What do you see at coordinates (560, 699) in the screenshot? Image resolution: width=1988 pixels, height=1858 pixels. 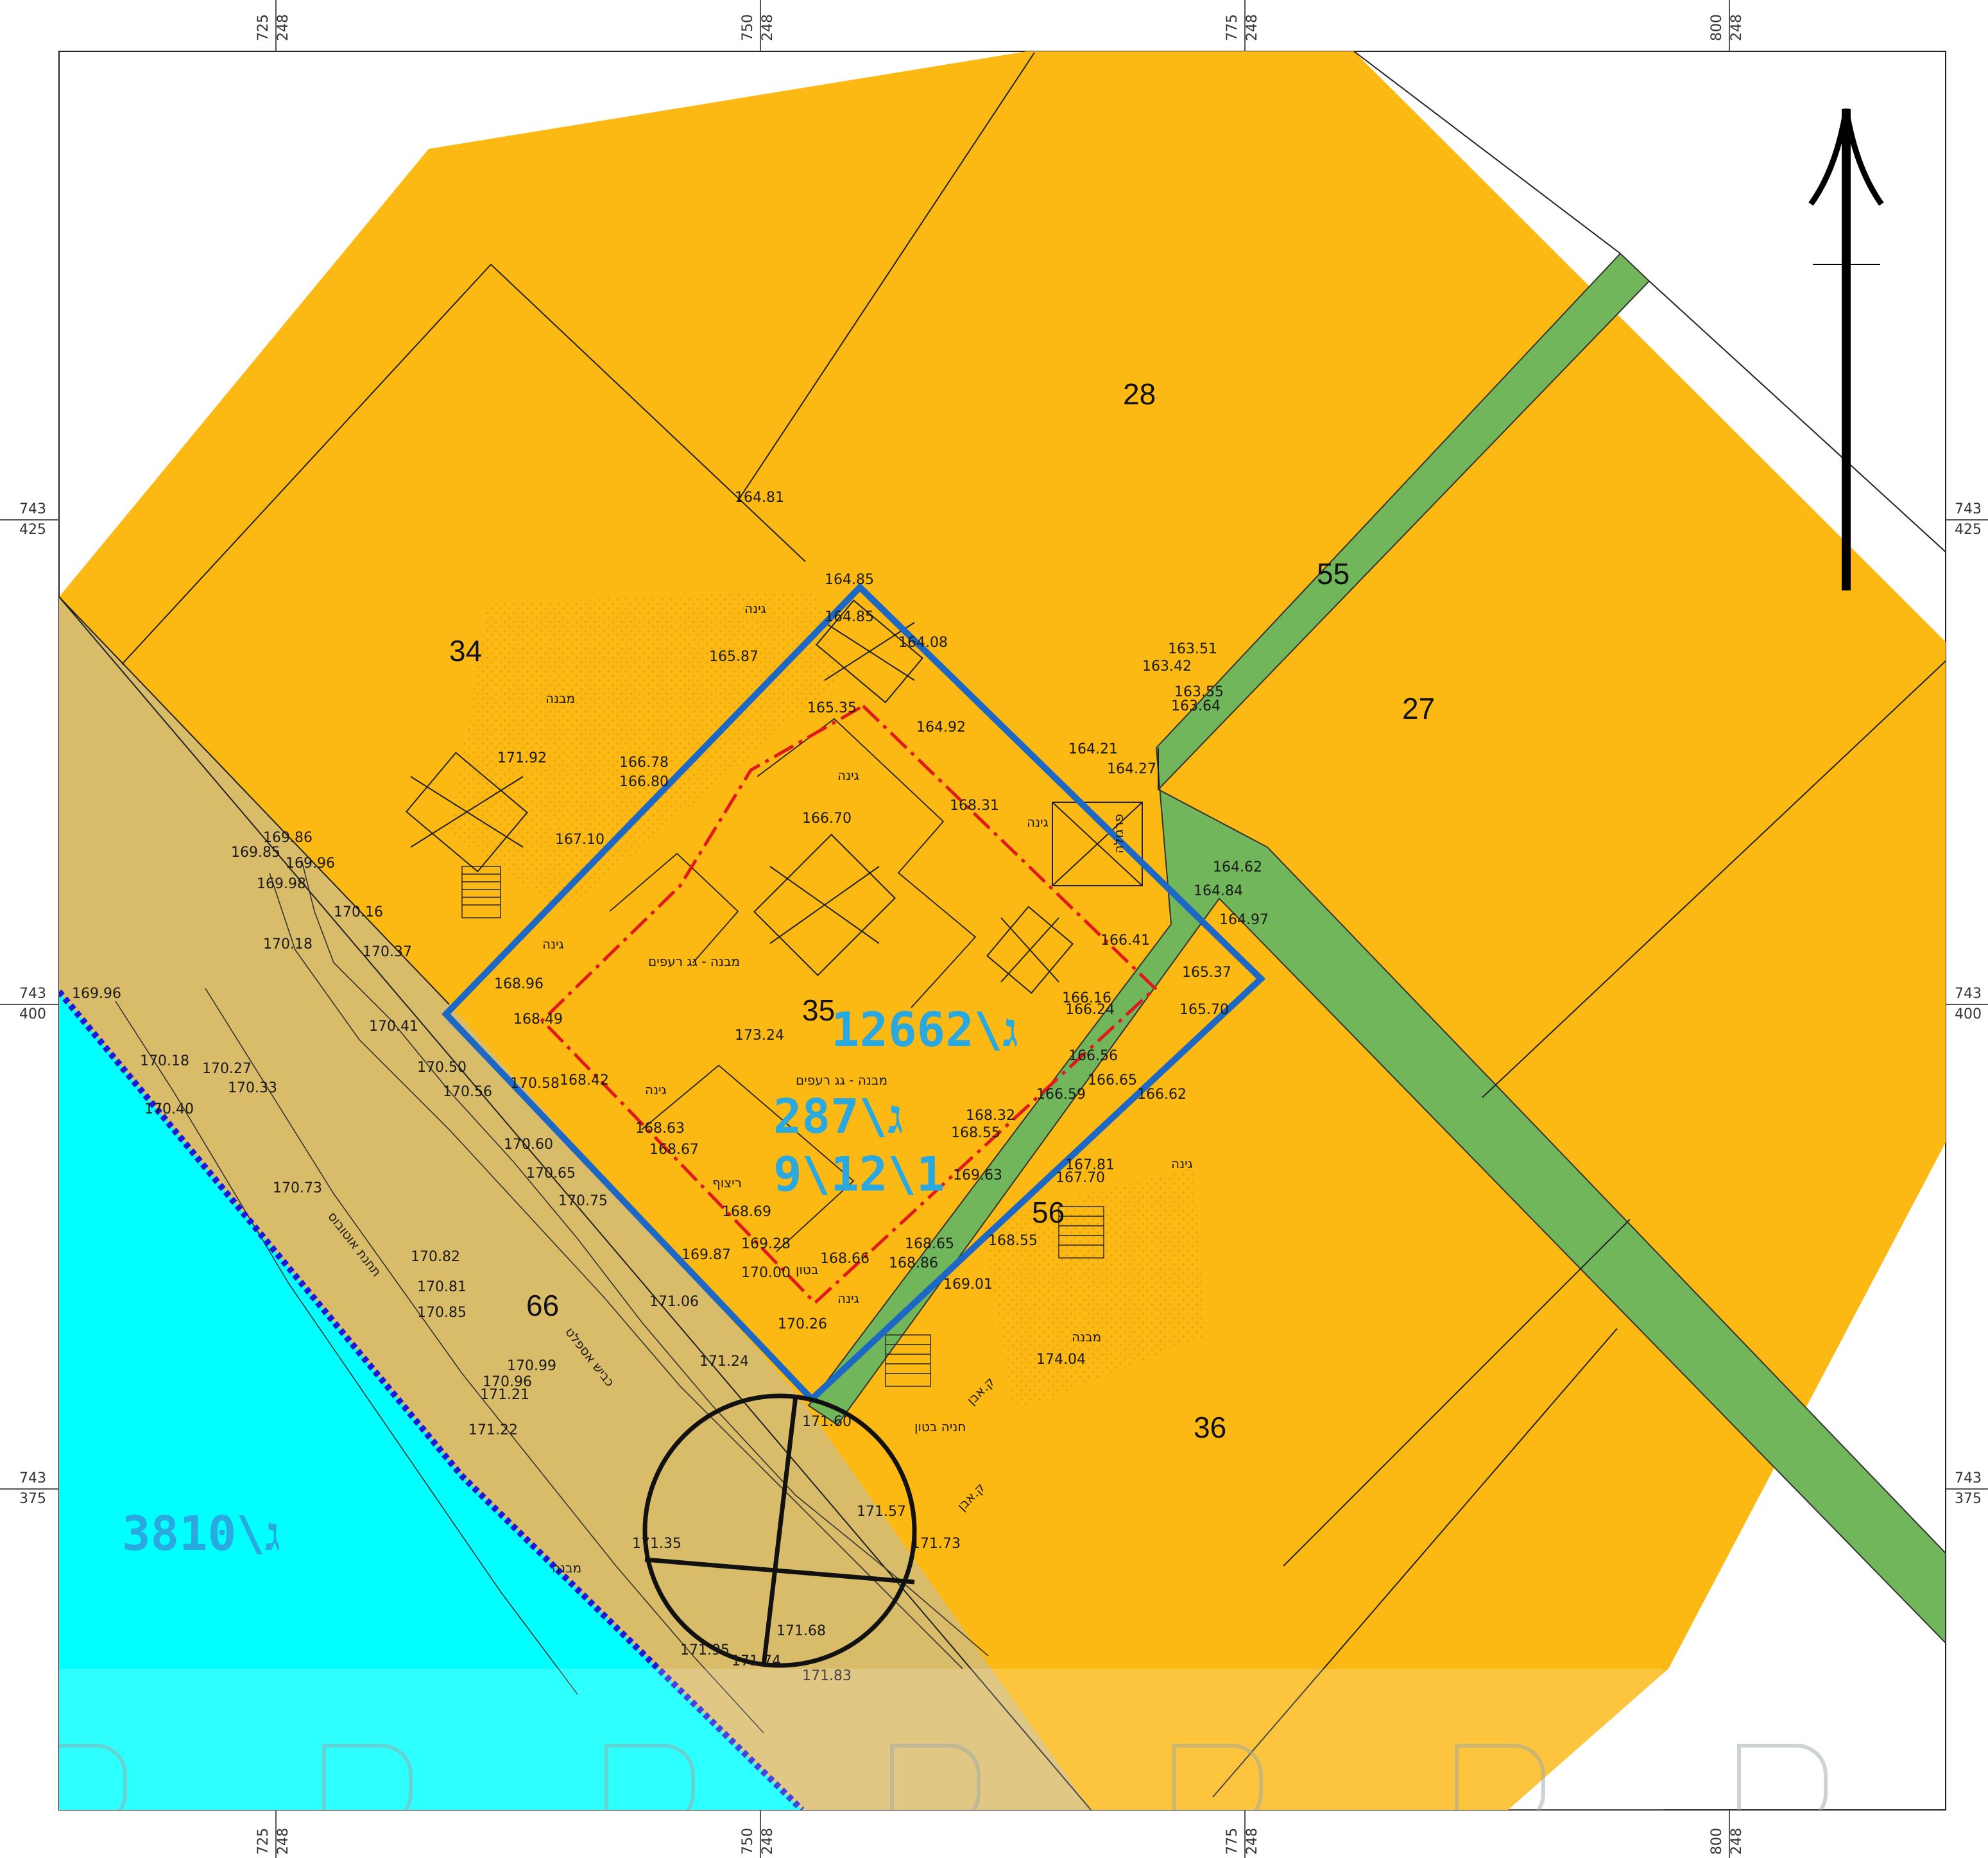 I see `building-label-1: מבנה` at bounding box center [560, 699].